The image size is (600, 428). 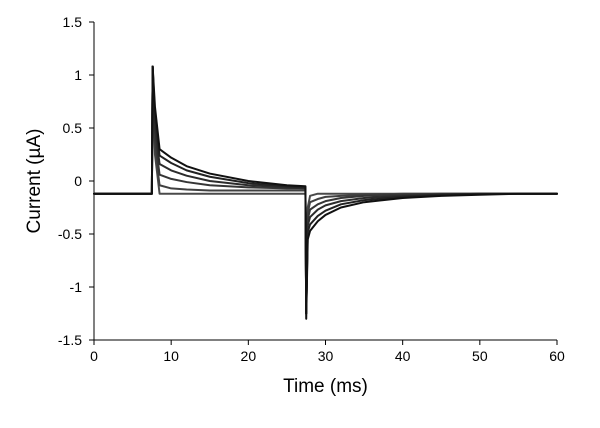 I want to click on y-tick-label: 0.5, so click(x=73, y=128).